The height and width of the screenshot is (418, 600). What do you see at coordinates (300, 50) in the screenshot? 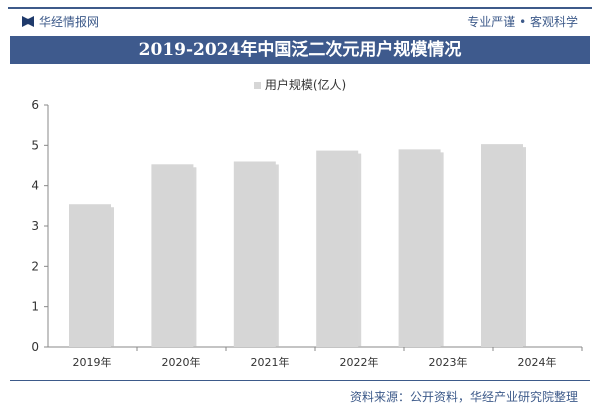
I see `chart-title: 2019-2024年中国泛二次元用户规模情况` at bounding box center [300, 50].